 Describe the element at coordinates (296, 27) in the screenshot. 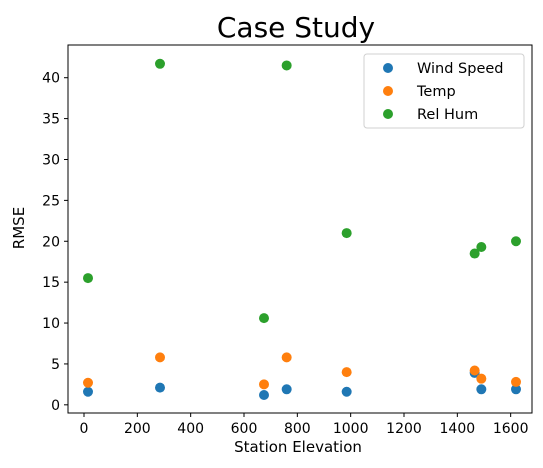

I see `chart-title: Case Study` at that location.